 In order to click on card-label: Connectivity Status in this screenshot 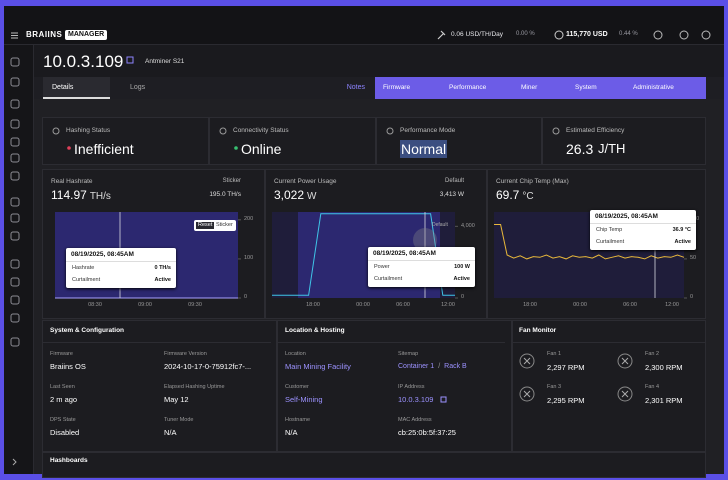, I will do `click(261, 130)`.